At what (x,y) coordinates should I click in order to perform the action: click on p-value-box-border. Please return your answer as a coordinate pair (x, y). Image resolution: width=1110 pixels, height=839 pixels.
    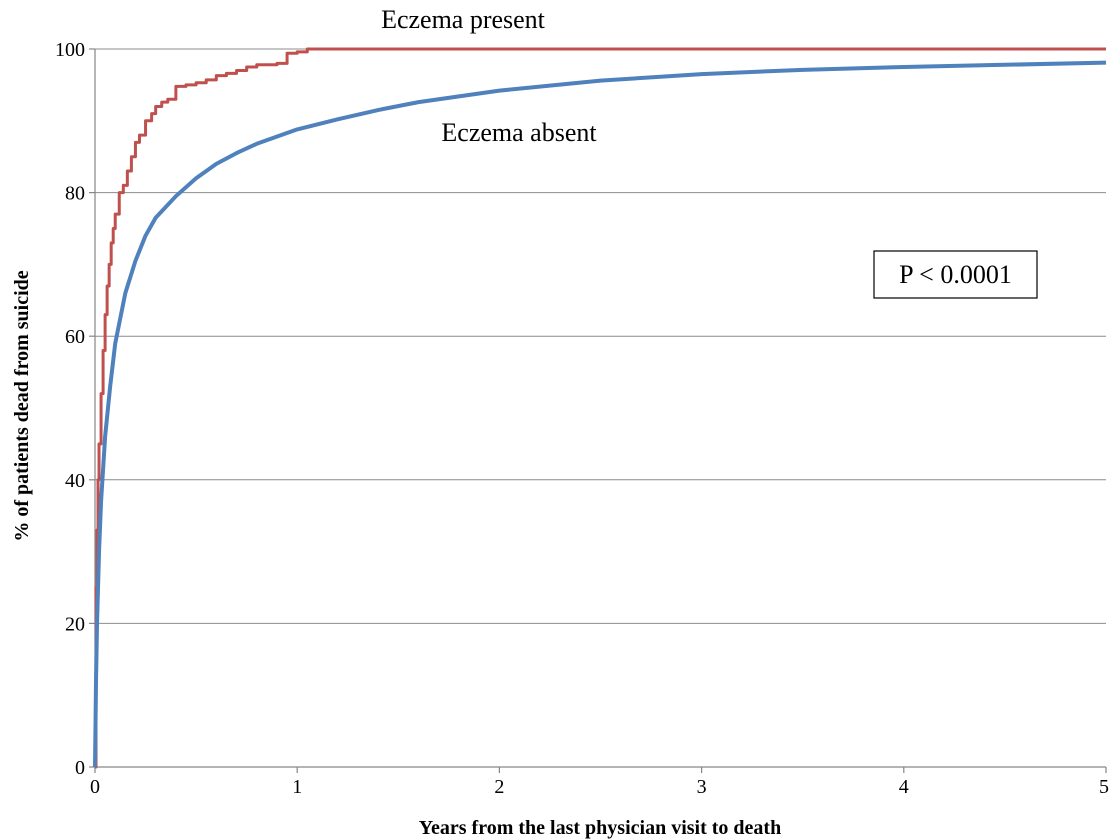
    Looking at the image, I should click on (955, 274).